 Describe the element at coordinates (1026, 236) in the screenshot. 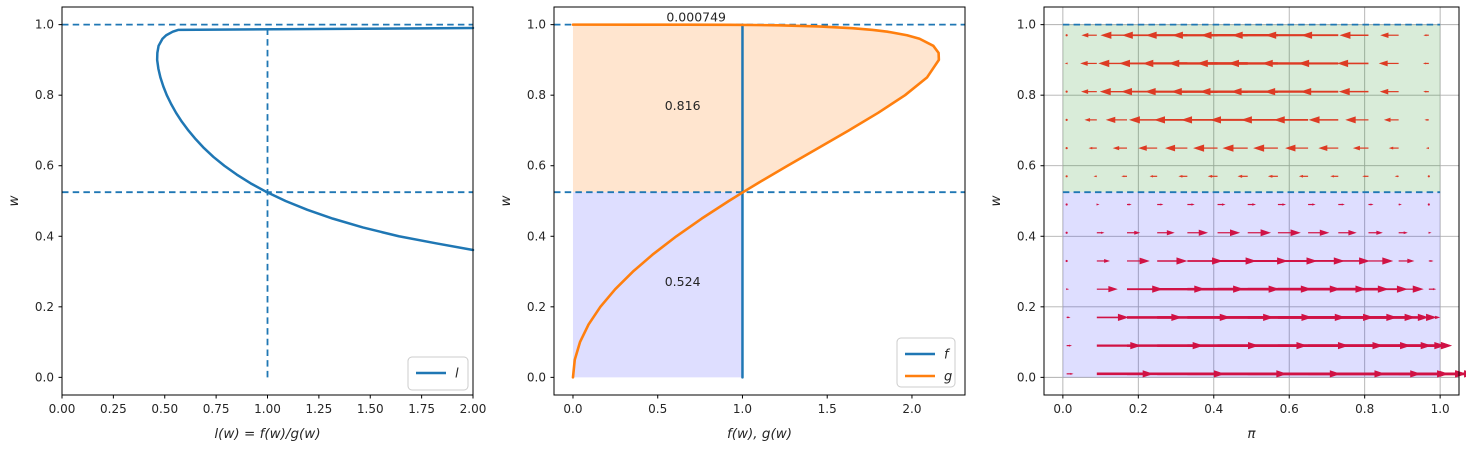

I see `phase-field-ytick-label: 0.4` at that location.